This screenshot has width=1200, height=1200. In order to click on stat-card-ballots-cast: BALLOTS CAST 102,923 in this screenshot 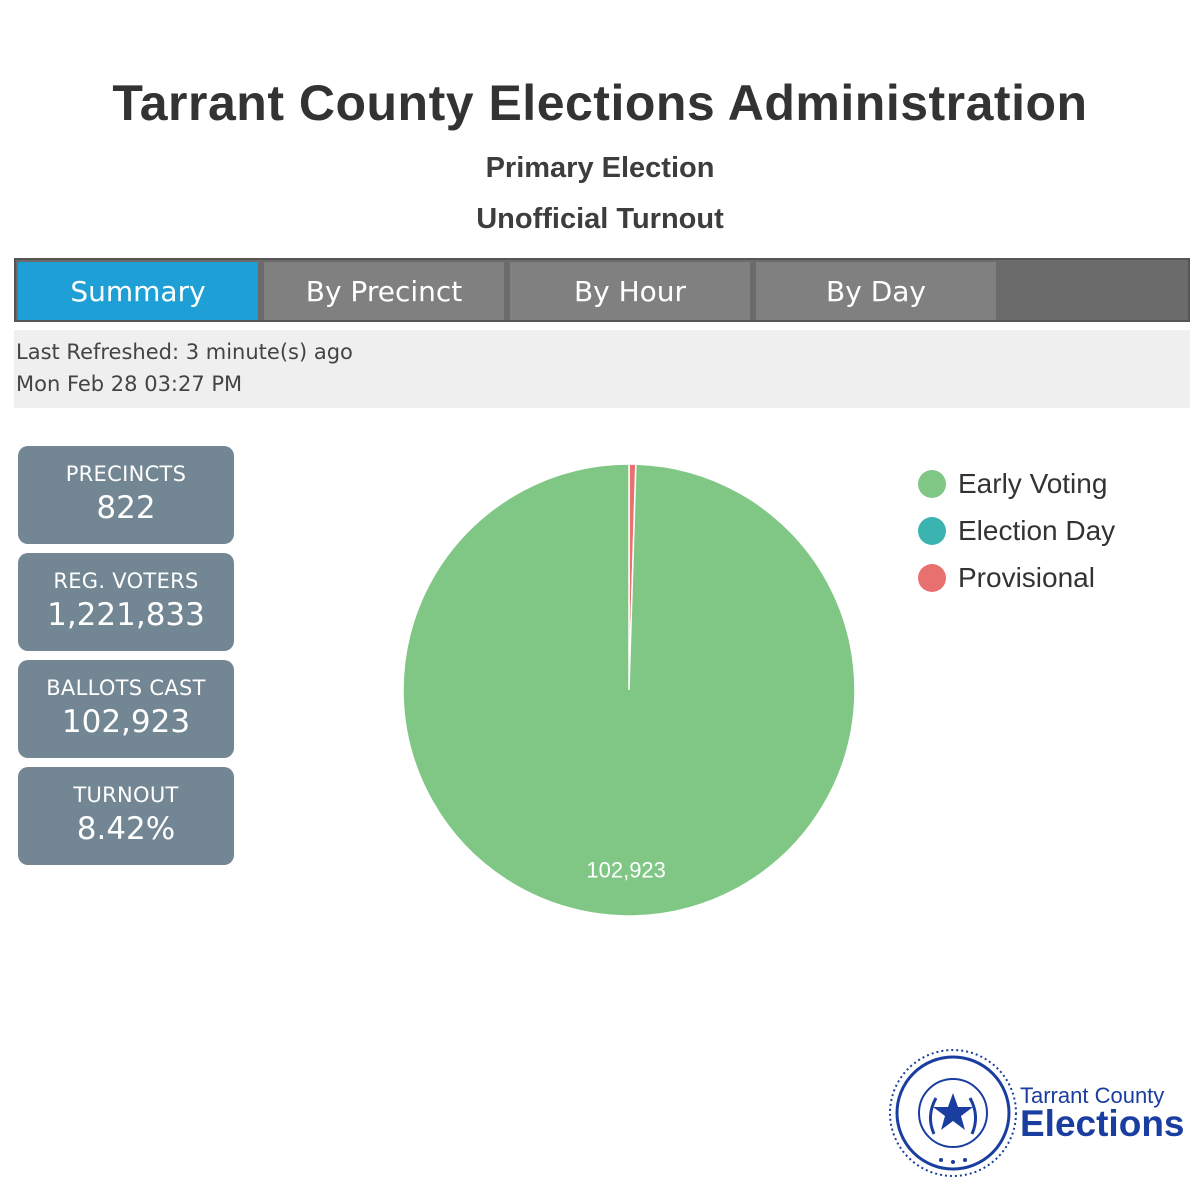, I will do `click(126, 709)`.